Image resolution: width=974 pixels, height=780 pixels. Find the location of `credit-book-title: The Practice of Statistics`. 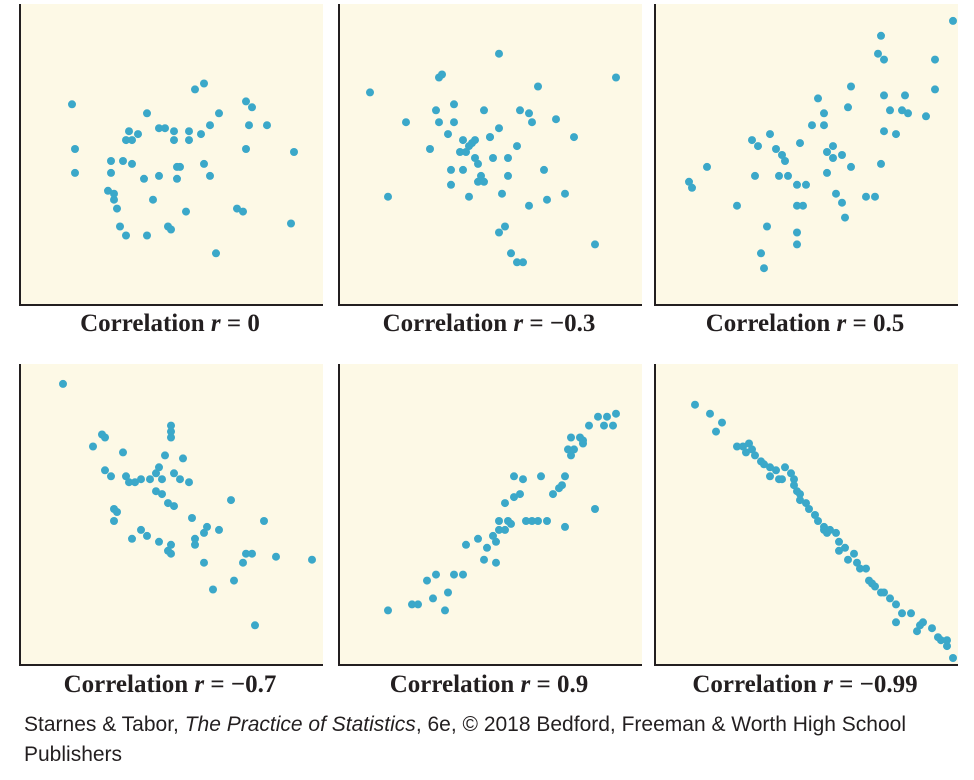

credit-book-title: The Practice of Statistics is located at coordinates (300, 724).